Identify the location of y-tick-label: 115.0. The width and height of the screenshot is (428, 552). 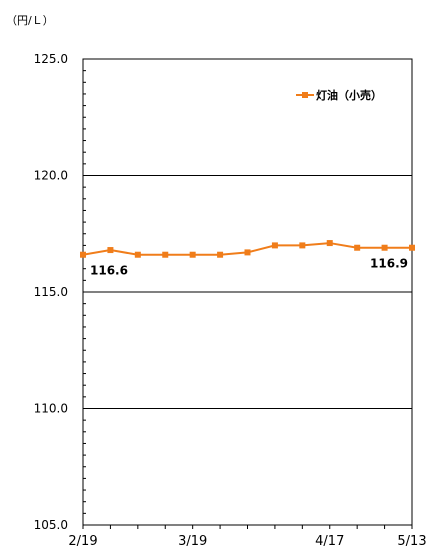
(51, 292).